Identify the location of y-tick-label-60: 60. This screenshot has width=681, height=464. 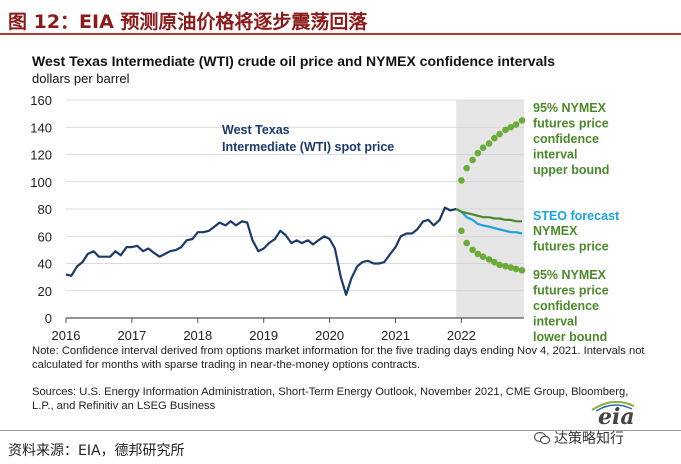
(45, 236).